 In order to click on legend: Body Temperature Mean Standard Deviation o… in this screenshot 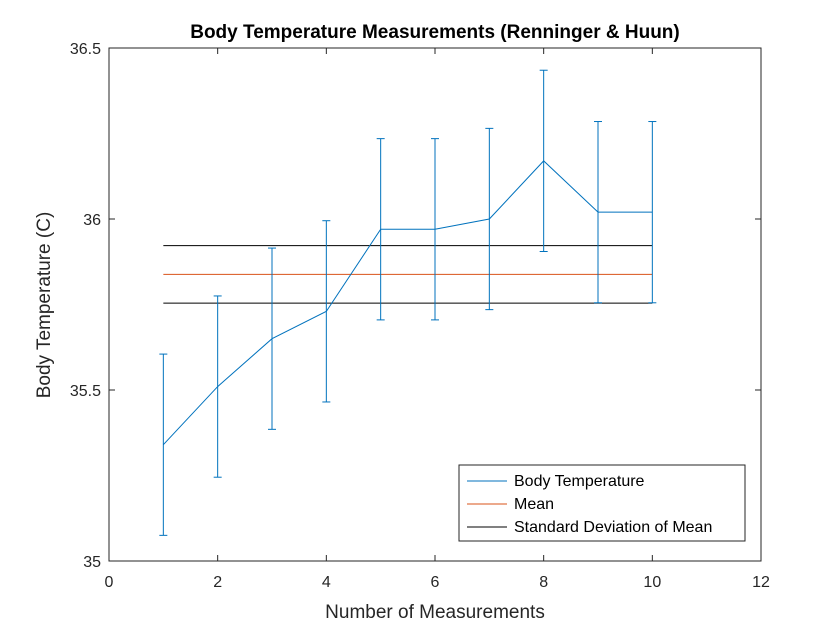, I will do `click(602, 503)`.